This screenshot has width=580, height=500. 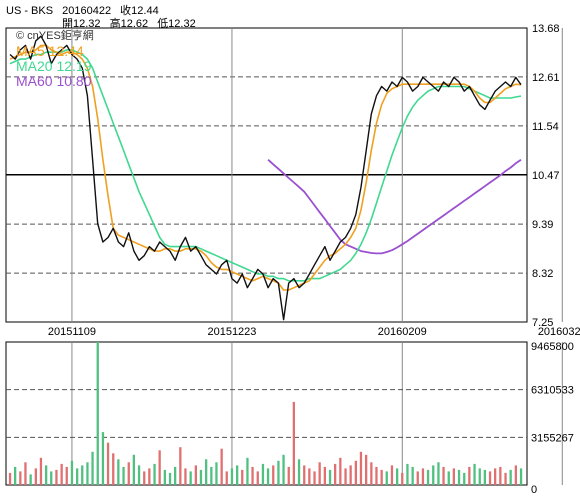 What do you see at coordinates (552, 391) in the screenshot?
I see `volume-tick-label: 6310533` at bounding box center [552, 391].